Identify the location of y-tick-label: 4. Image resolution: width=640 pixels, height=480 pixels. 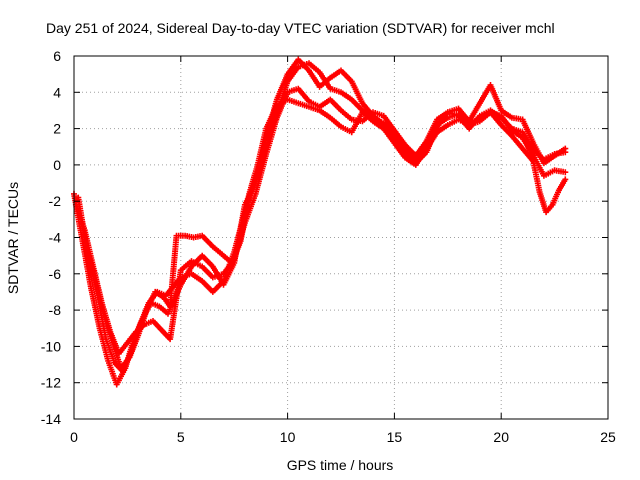
(57, 92).